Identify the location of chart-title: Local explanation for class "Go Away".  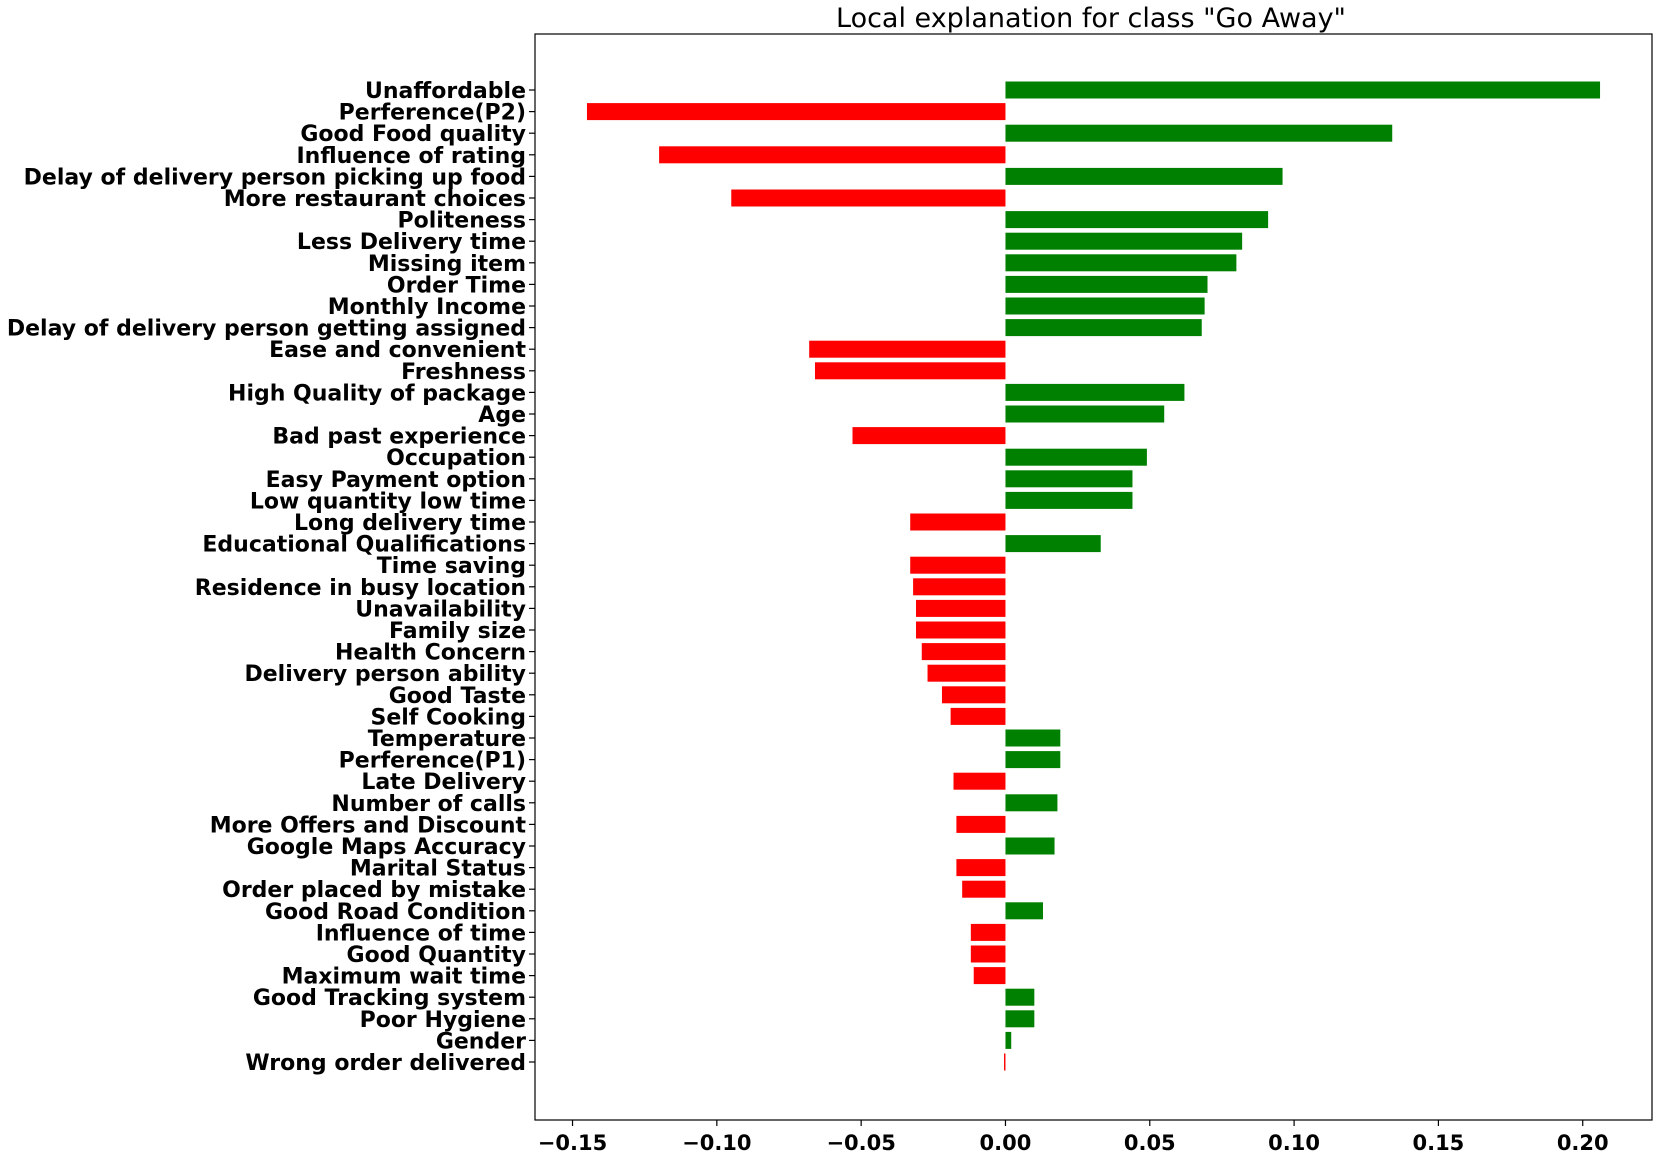
(1091, 18).